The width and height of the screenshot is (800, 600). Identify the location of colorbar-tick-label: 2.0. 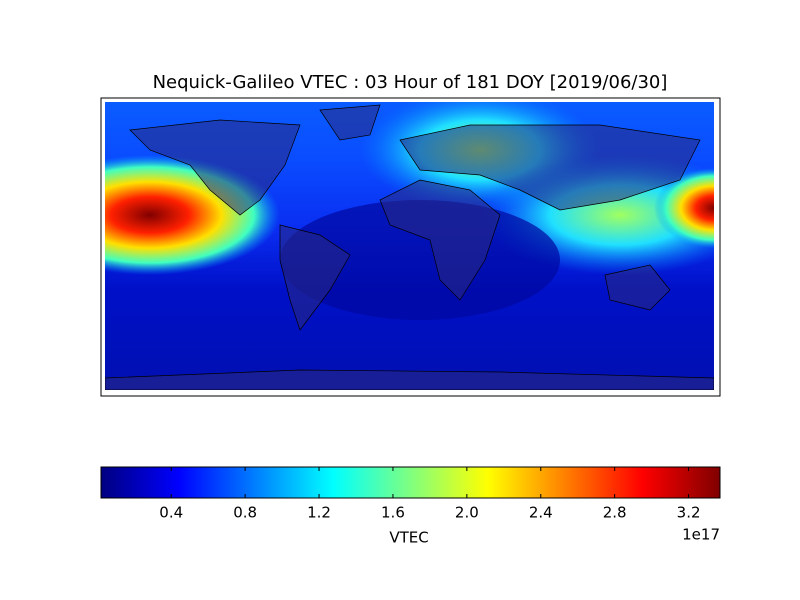
(467, 513).